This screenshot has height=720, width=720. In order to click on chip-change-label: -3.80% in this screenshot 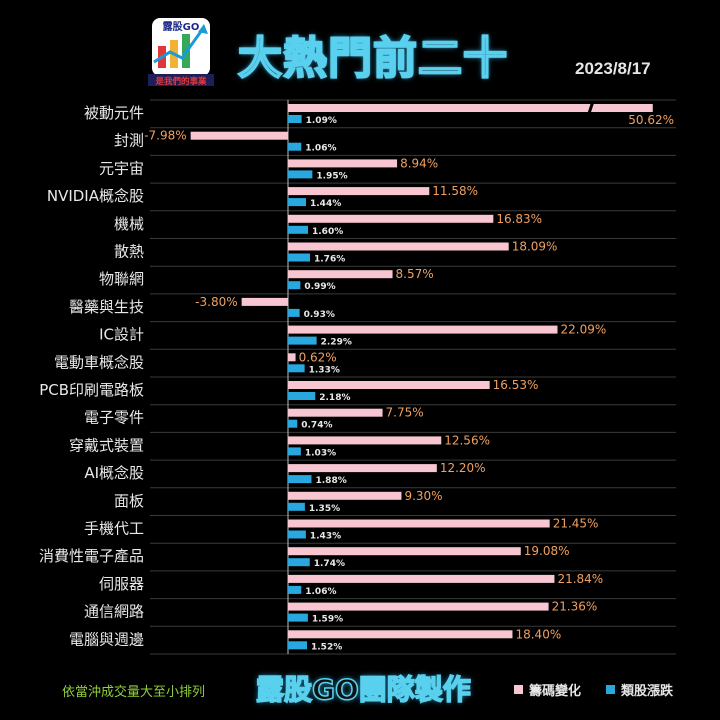, I will do `click(216, 302)`.